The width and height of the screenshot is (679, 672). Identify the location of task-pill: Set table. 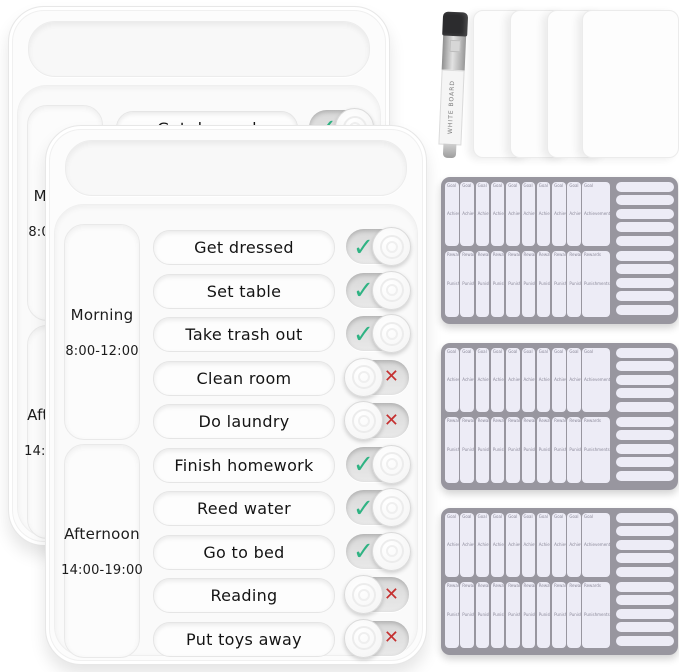
(244, 291).